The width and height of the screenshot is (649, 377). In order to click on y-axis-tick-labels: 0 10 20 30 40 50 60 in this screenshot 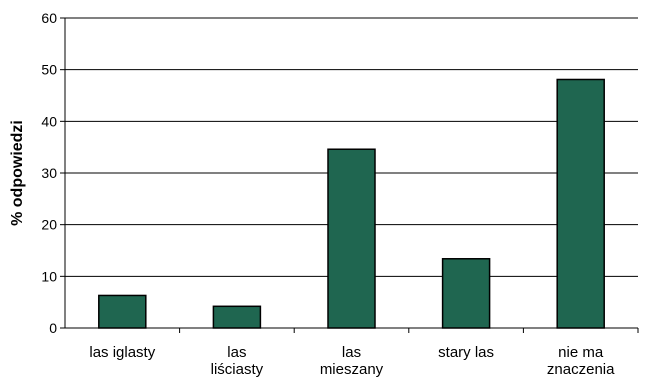, I will do `click(53, 173)`.